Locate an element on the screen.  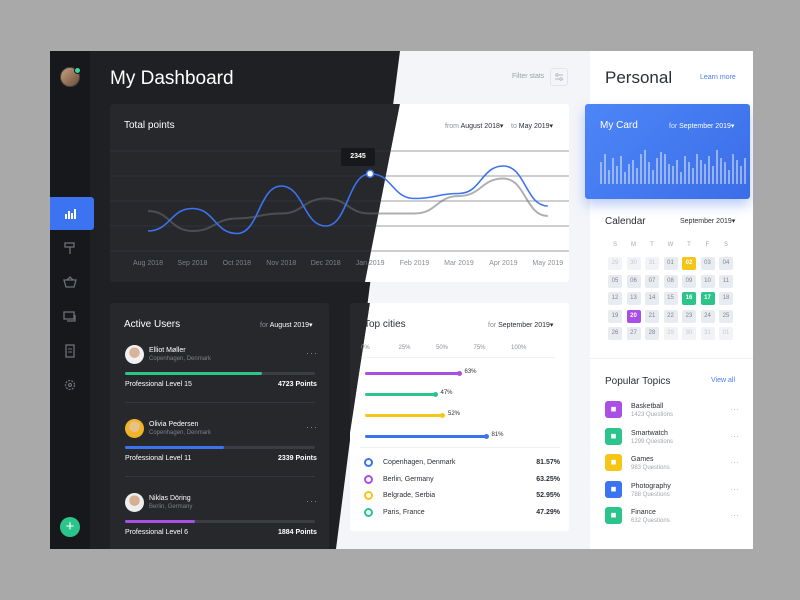
top-cities-period: for September 2019▾ is located at coordinates (520, 325).